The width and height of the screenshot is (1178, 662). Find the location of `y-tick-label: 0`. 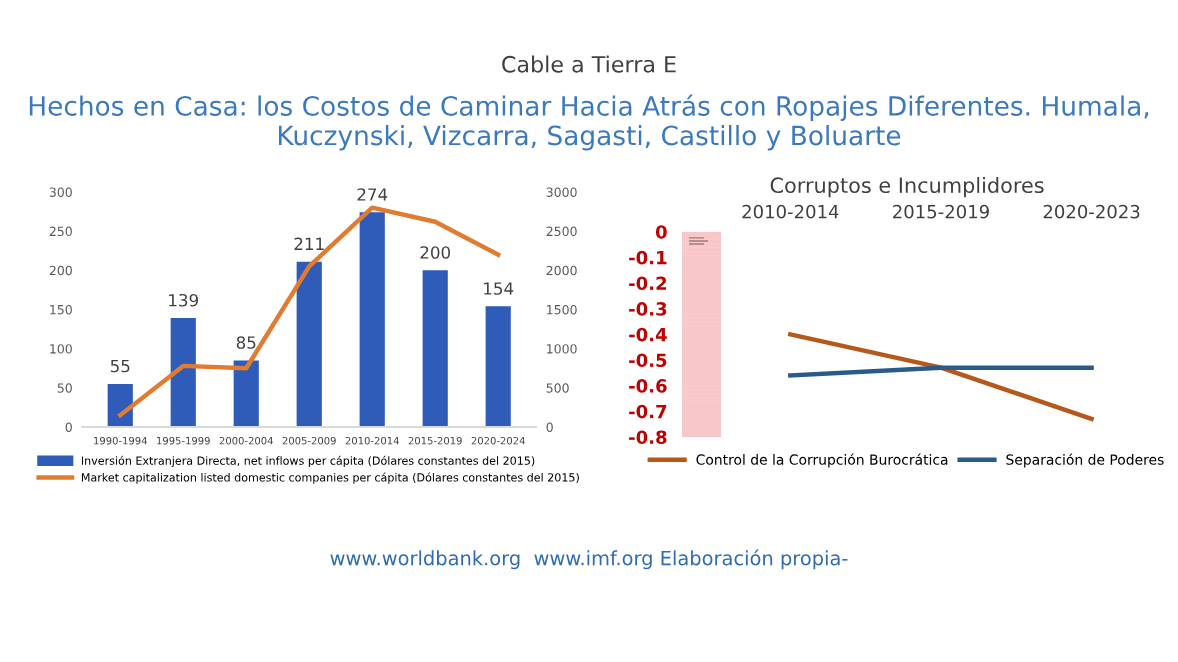

y-tick-label: 0 is located at coordinates (661, 232).